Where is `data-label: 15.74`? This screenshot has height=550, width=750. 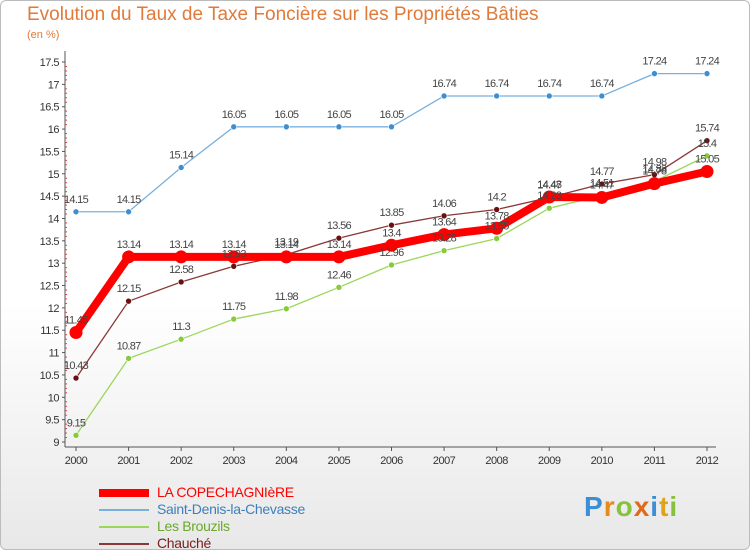 data-label: 15.74 is located at coordinates (707, 129).